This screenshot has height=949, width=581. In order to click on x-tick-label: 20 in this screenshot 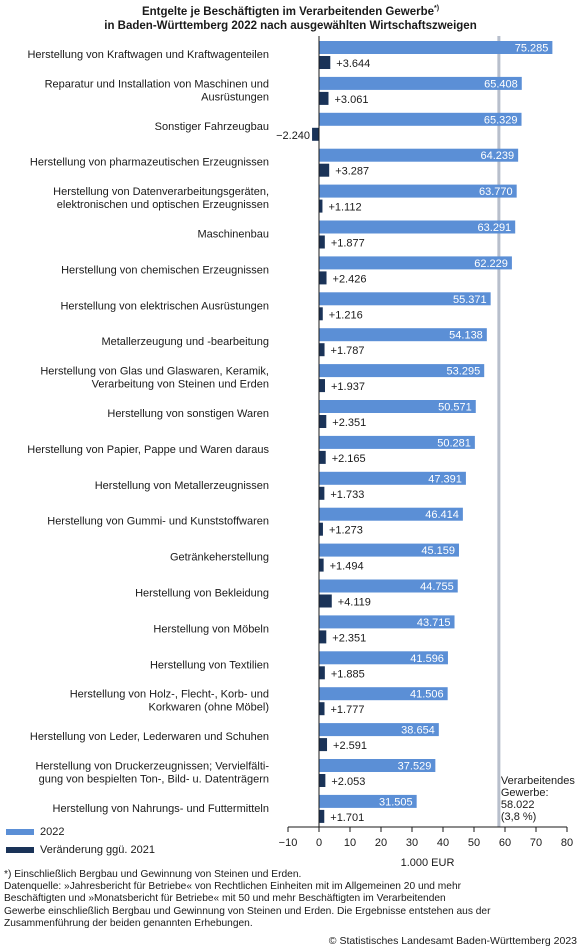, I will do `click(381, 843)`.